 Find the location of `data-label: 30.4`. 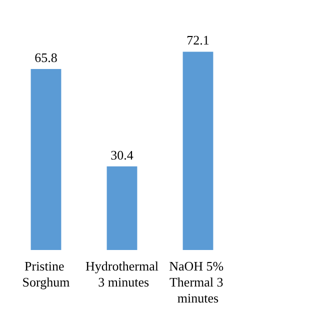

data-label: 30.4 is located at coordinates (122, 154).